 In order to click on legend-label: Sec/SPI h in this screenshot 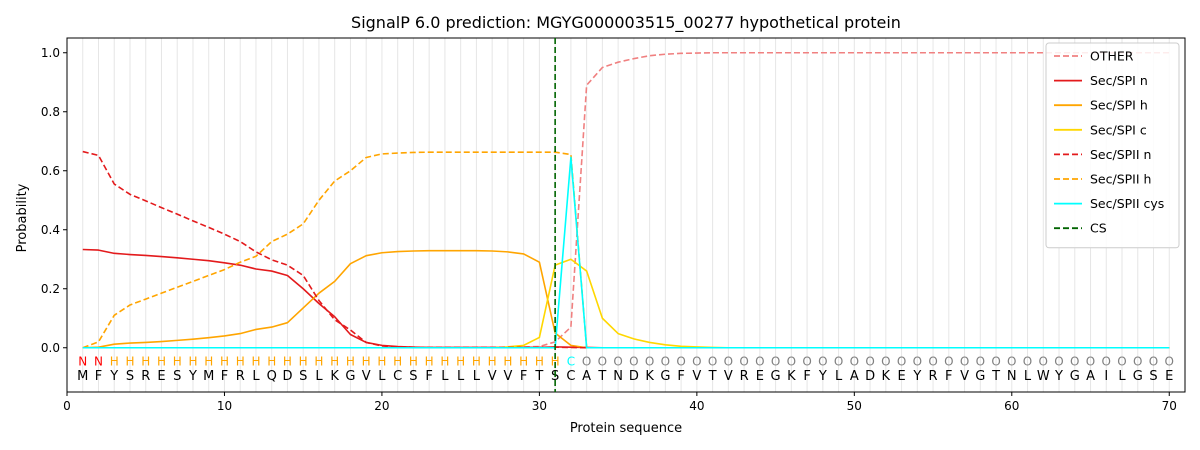, I will do `click(1119, 105)`.